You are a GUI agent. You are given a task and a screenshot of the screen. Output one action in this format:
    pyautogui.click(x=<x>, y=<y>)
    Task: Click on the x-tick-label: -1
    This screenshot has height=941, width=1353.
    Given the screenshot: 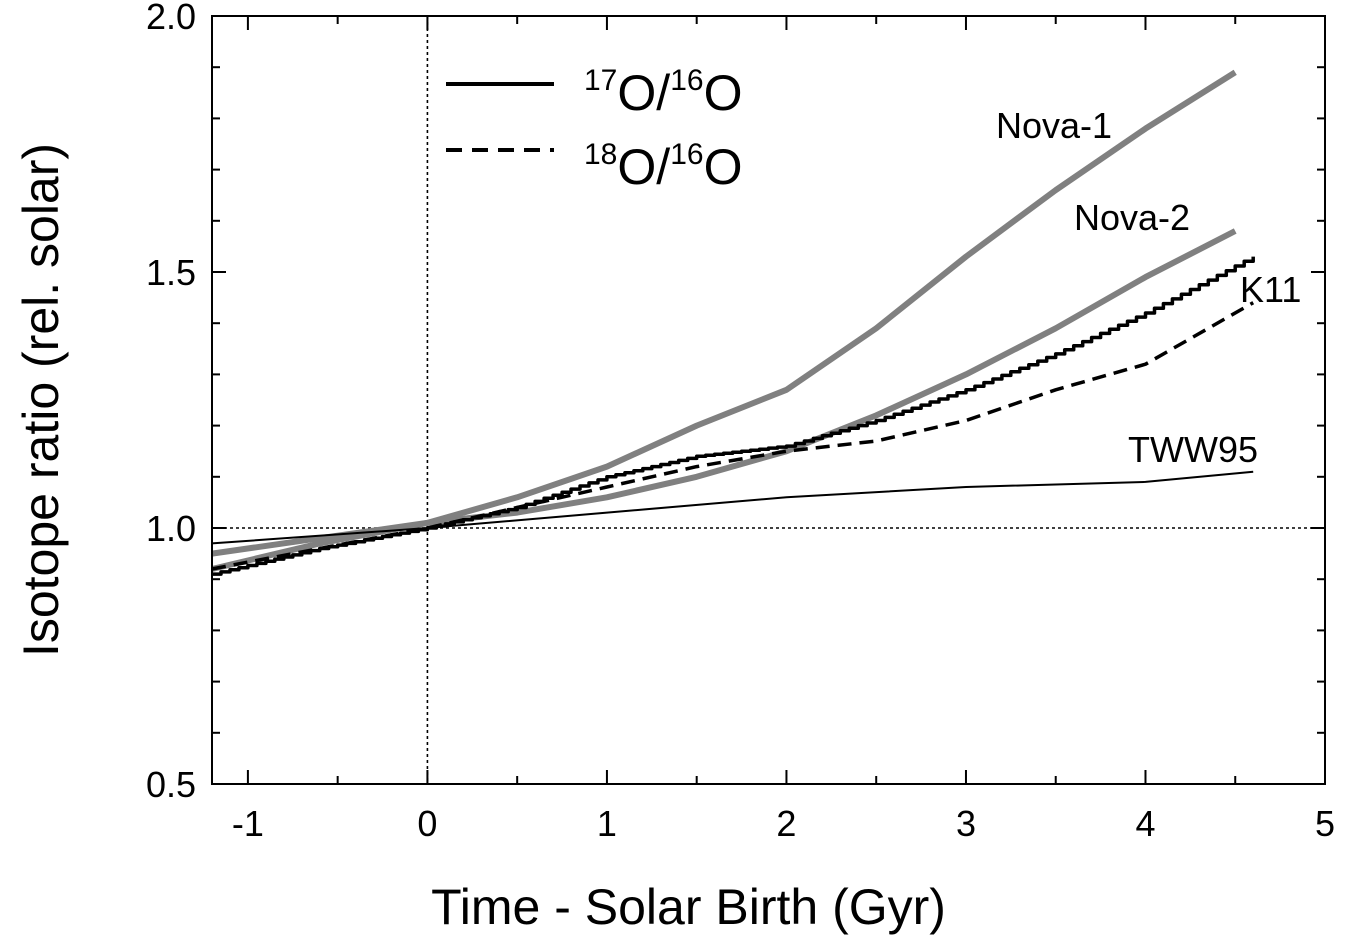 What is the action you would take?
    pyautogui.click(x=248, y=823)
    